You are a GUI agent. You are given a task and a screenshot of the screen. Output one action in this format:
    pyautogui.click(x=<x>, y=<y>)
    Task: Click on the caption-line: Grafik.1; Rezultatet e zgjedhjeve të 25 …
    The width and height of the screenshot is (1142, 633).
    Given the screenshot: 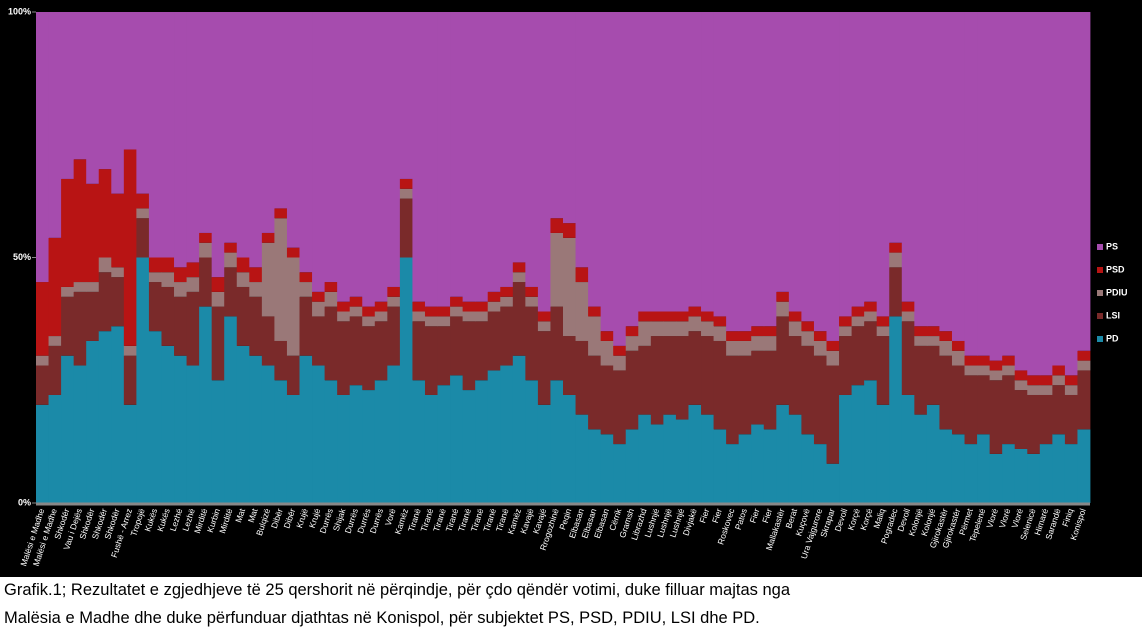 What is the action you would take?
    pyautogui.click(x=397, y=590)
    